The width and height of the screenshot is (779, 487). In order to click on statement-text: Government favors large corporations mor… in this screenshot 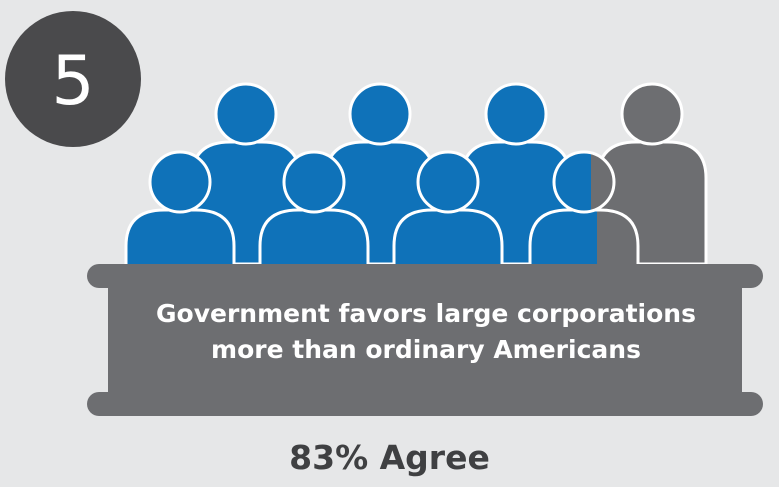, I will do `click(426, 332)`.